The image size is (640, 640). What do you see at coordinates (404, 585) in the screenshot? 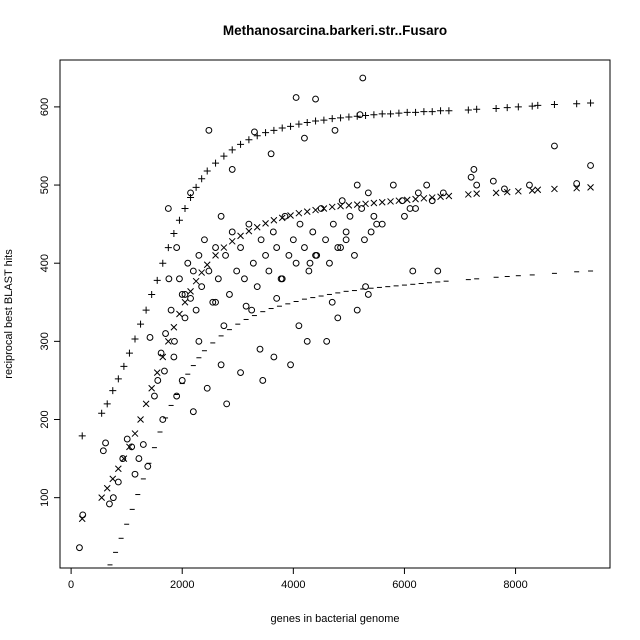
I see `x-tick-label: 6000` at bounding box center [404, 585].